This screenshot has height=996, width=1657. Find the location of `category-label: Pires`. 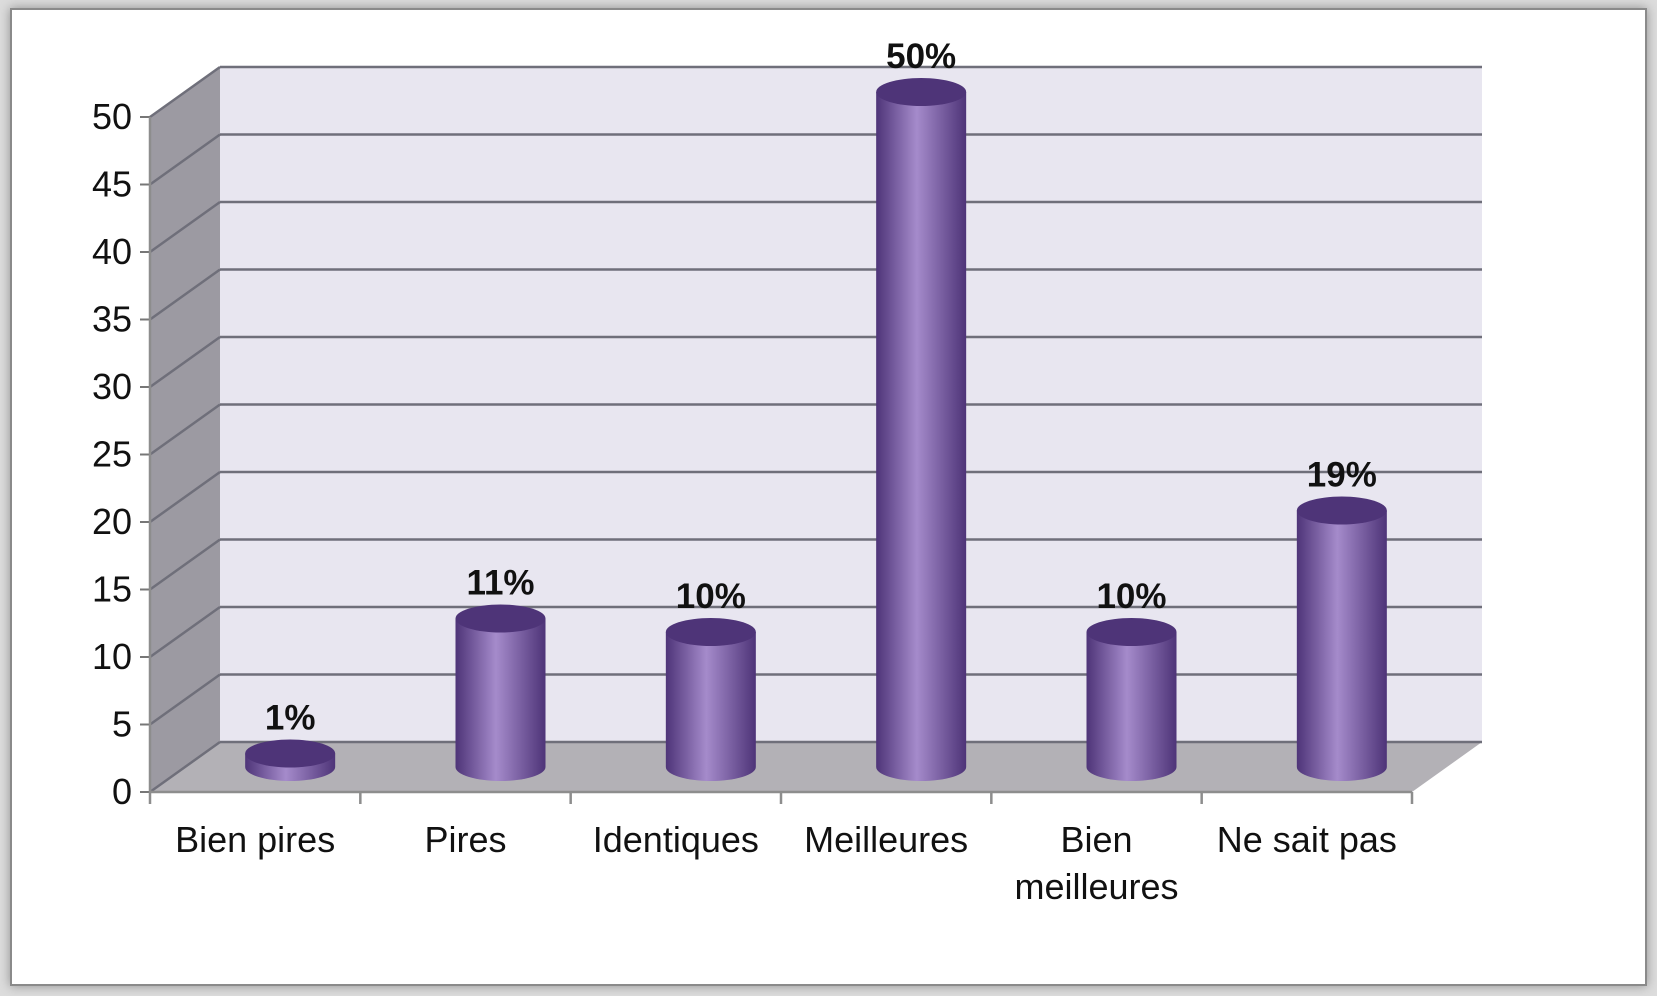

category-label: Pires is located at coordinates (465, 839).